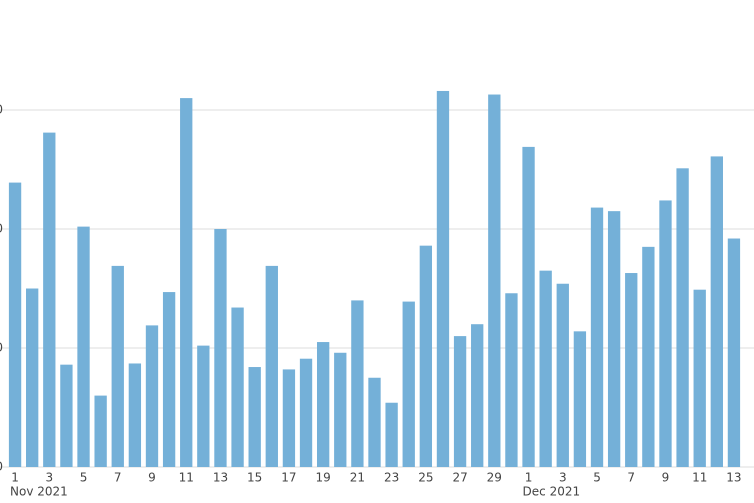 The image size is (754, 503). What do you see at coordinates (254, 478) in the screenshot?
I see `x-tick-label: 15` at bounding box center [254, 478].